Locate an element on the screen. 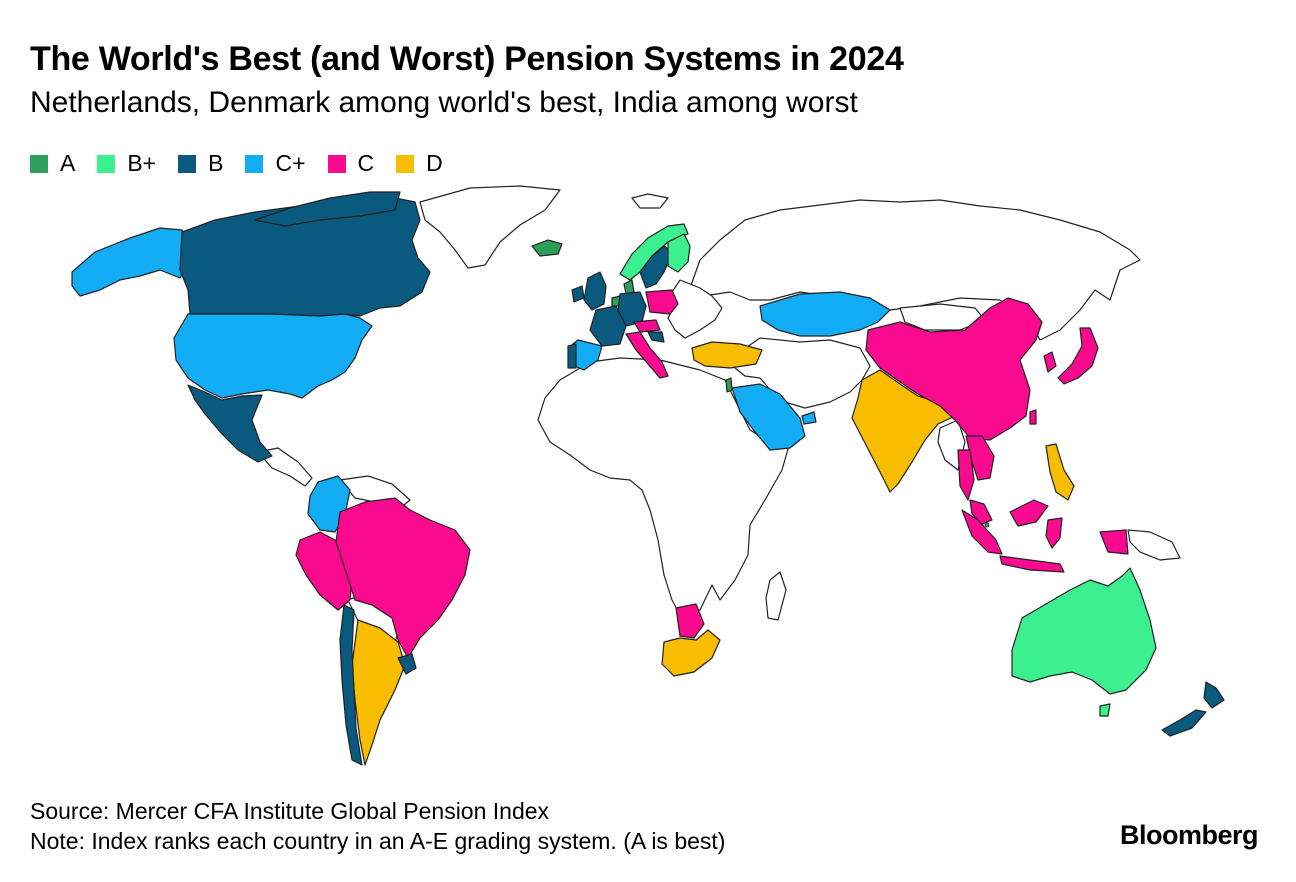 This screenshot has width=1296, height=882. bloomberg-logo: Bloomberg is located at coordinates (1189, 835).